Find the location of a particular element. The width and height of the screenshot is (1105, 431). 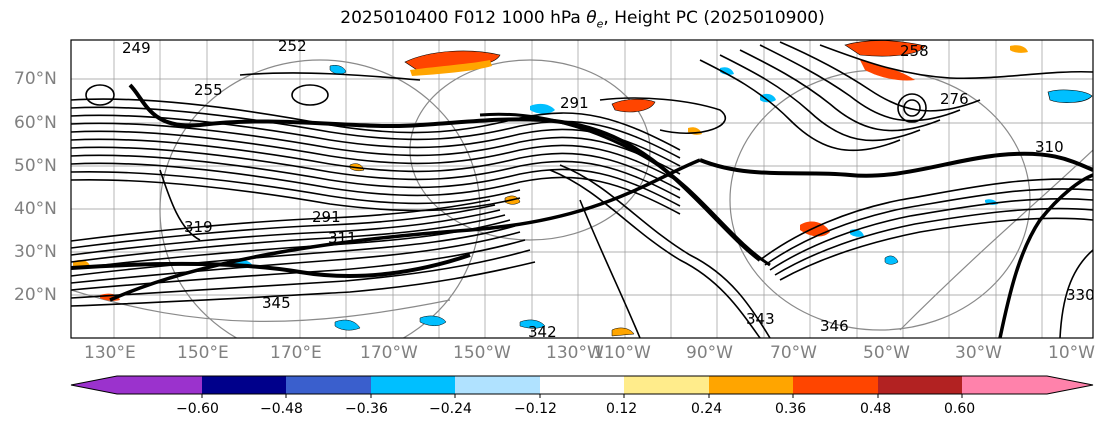

lon-label: 50°W is located at coordinates (886, 353).